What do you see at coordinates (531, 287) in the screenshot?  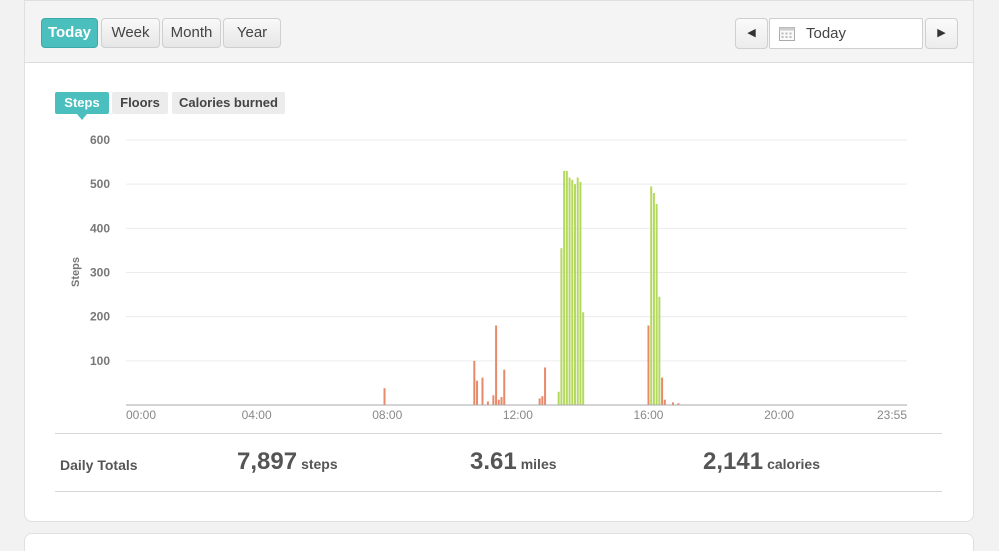 I see `chart-bars` at bounding box center [531, 287].